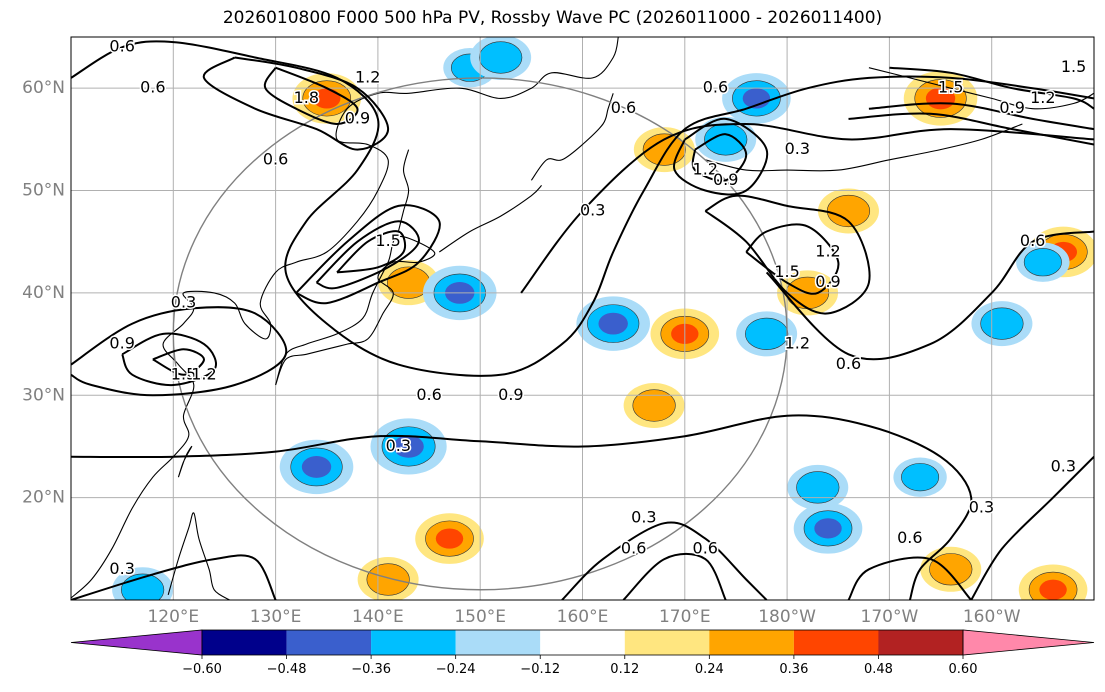 The image size is (1105, 692). What do you see at coordinates (890, 617) in the screenshot?
I see `lon-tick-label: 170°W` at bounding box center [890, 617].